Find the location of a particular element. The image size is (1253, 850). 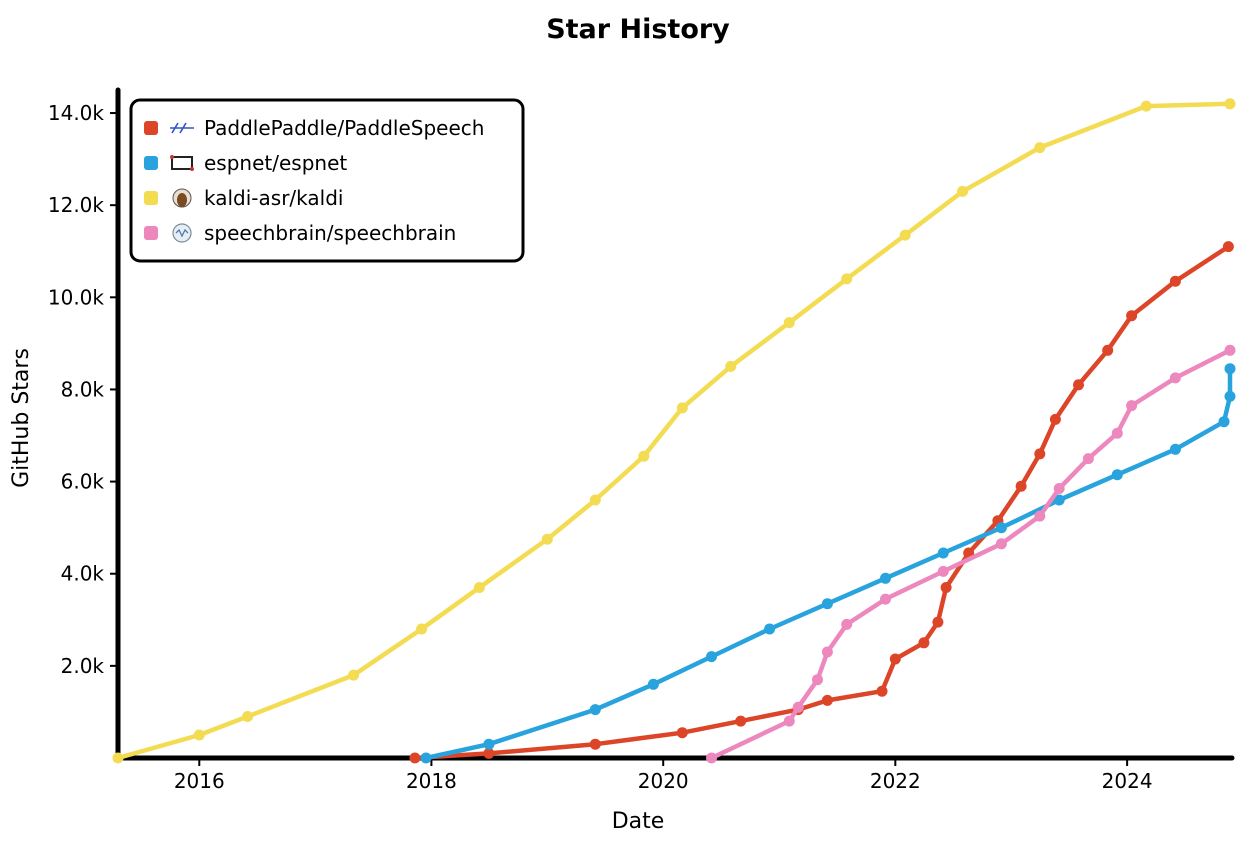

espnet-avatar-icon is located at coordinates (182, 163).